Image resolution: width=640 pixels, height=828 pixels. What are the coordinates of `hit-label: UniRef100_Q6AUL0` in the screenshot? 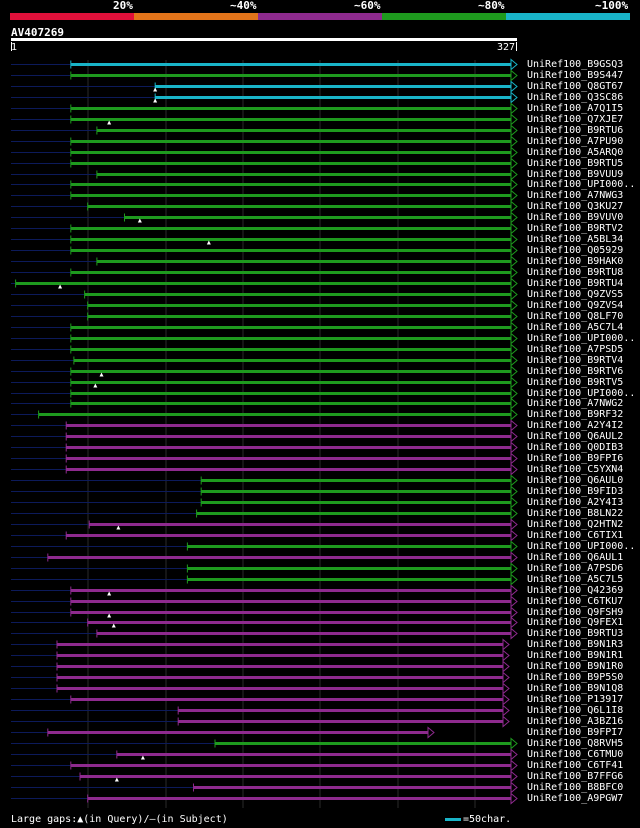 It's located at (575, 480).